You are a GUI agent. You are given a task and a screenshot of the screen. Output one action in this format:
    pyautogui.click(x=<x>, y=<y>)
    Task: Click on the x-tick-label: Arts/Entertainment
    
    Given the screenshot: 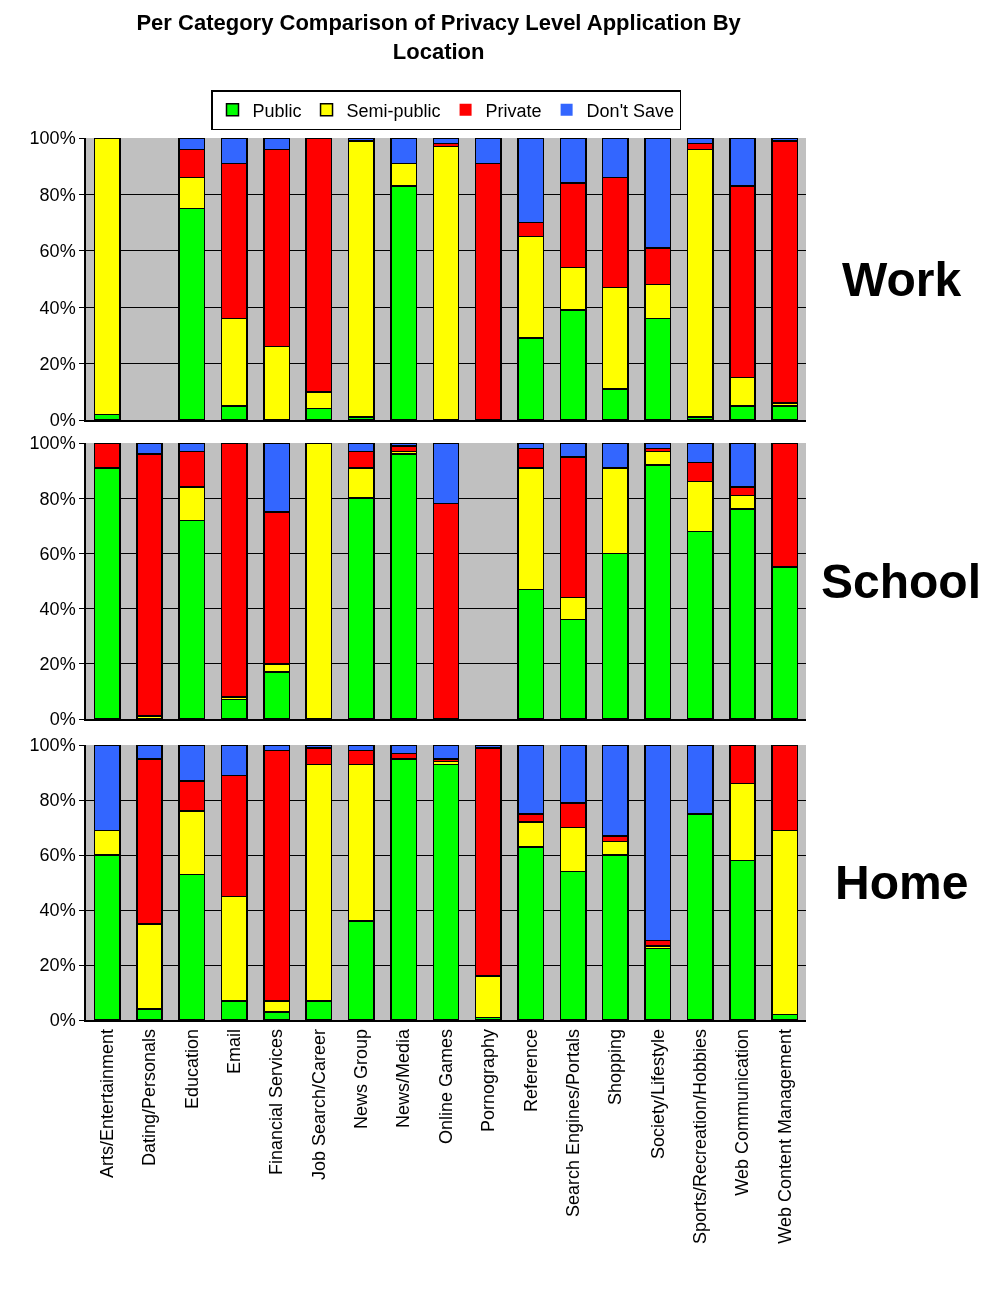 What is the action you would take?
    pyautogui.click(x=107, y=1103)
    